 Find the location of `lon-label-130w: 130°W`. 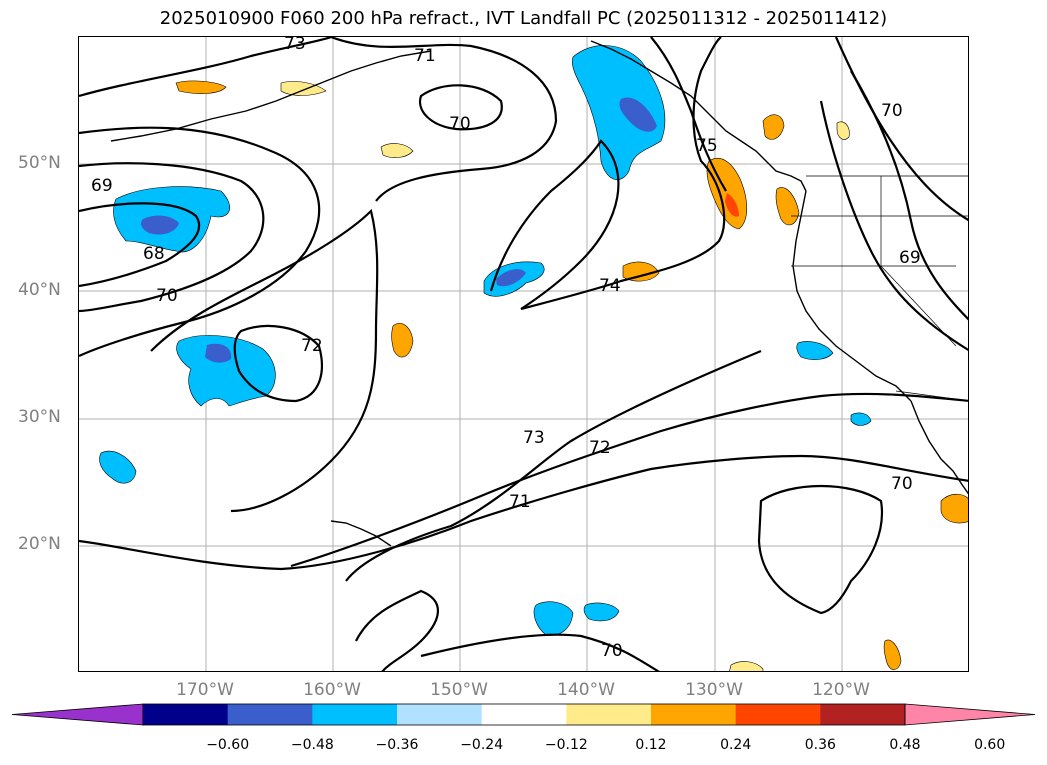

lon-label-130w: 130°W is located at coordinates (714, 690).